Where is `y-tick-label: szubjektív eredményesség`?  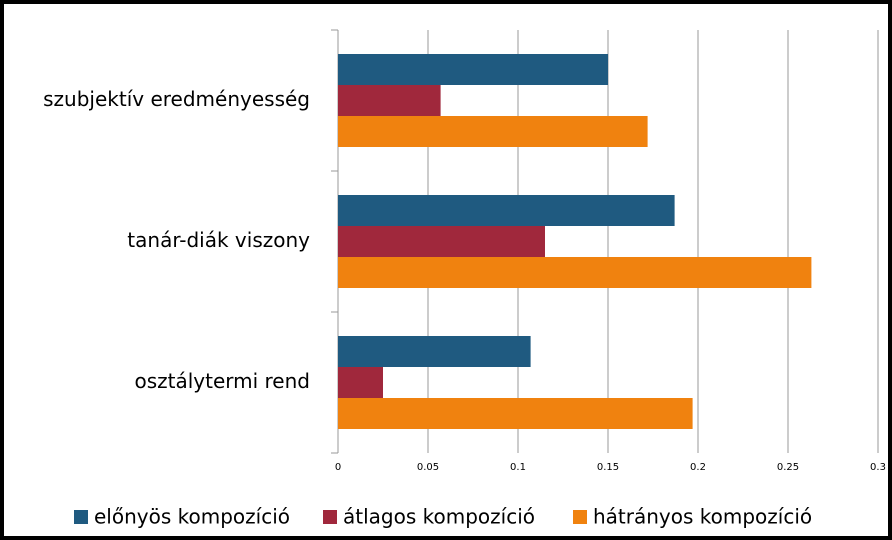 y-tick-label: szubjektív eredményesség is located at coordinates (176, 99).